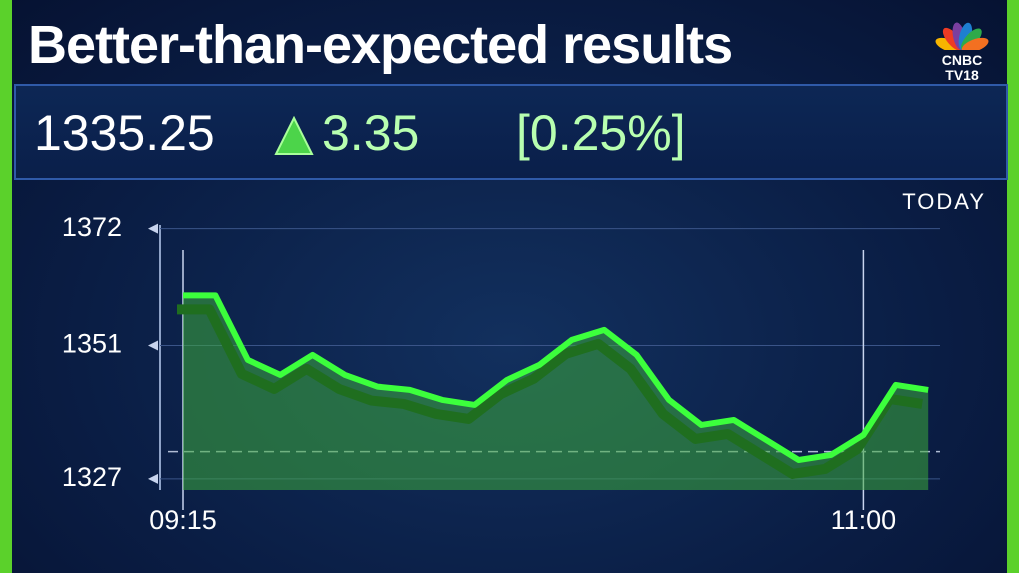 The image size is (1019, 573). I want to click on logo-text: TV18, so click(962, 75).